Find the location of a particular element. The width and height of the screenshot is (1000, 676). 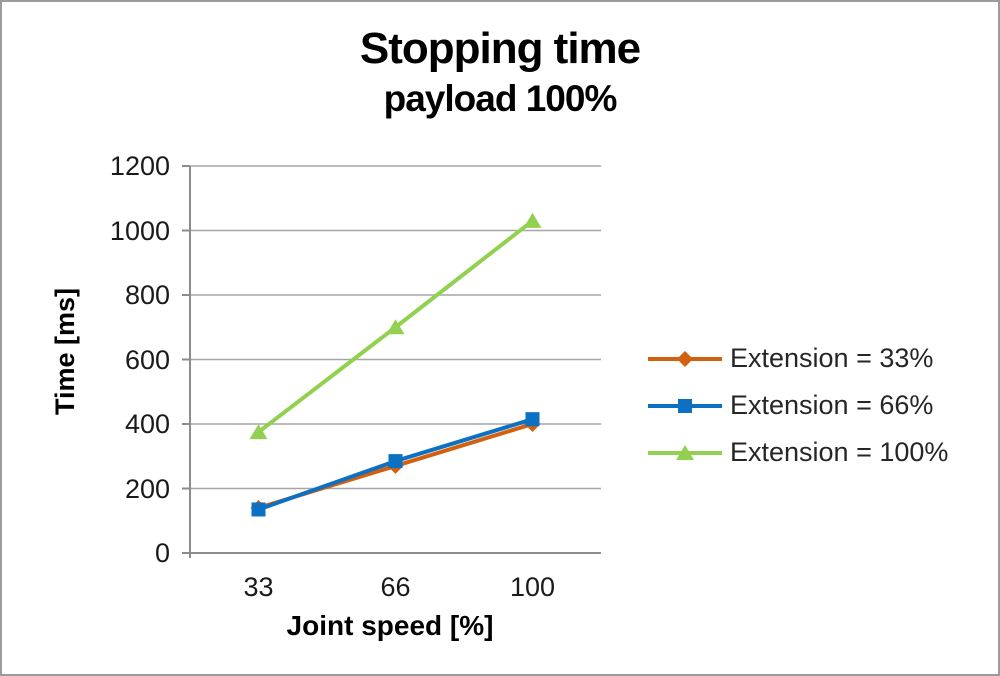

y-tick-label: 1000 is located at coordinates (139, 230).